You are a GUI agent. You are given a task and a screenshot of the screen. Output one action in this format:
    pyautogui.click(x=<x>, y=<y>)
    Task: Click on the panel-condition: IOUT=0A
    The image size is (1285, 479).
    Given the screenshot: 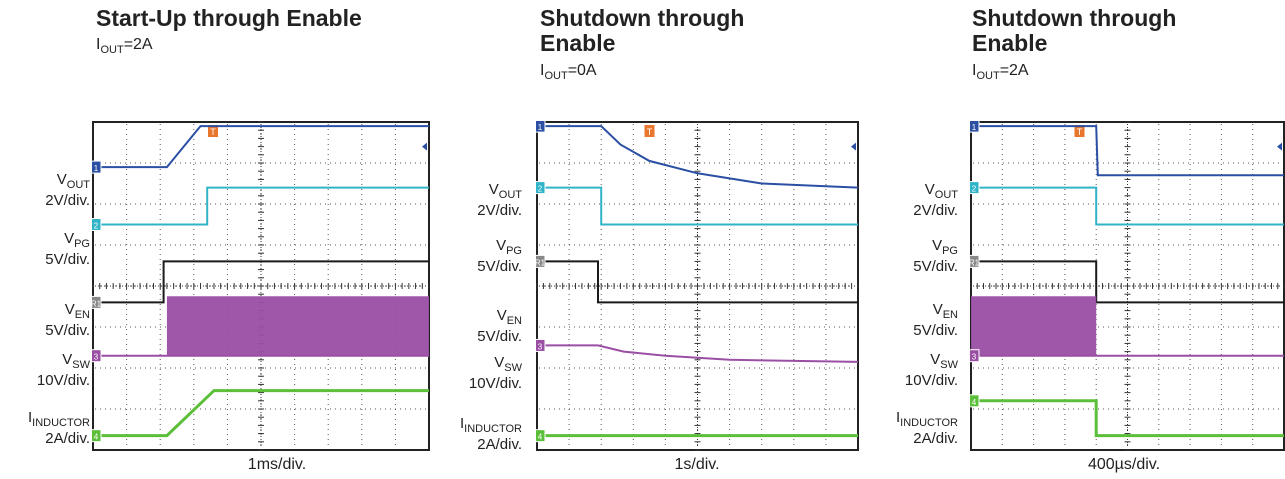 What is the action you would take?
    pyautogui.click(x=568, y=72)
    